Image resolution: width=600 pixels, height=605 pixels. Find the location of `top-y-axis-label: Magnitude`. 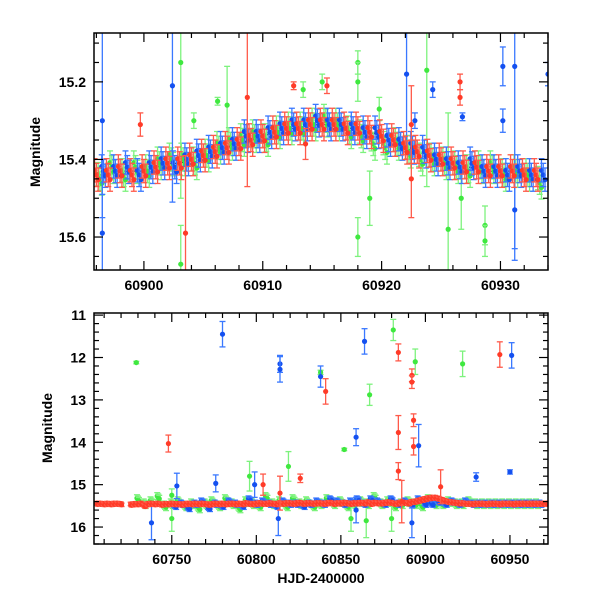

top-y-axis-label: Magnitude is located at coordinates (35, 152).